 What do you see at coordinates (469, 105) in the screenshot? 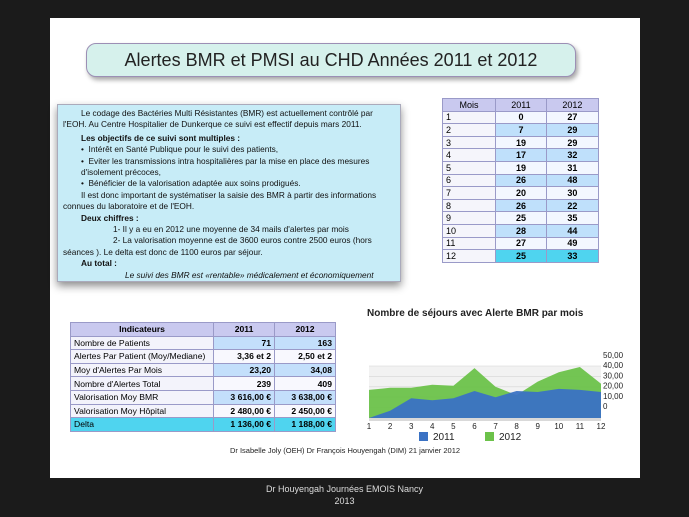
I see `months-header-mois: Mois` at bounding box center [469, 105].